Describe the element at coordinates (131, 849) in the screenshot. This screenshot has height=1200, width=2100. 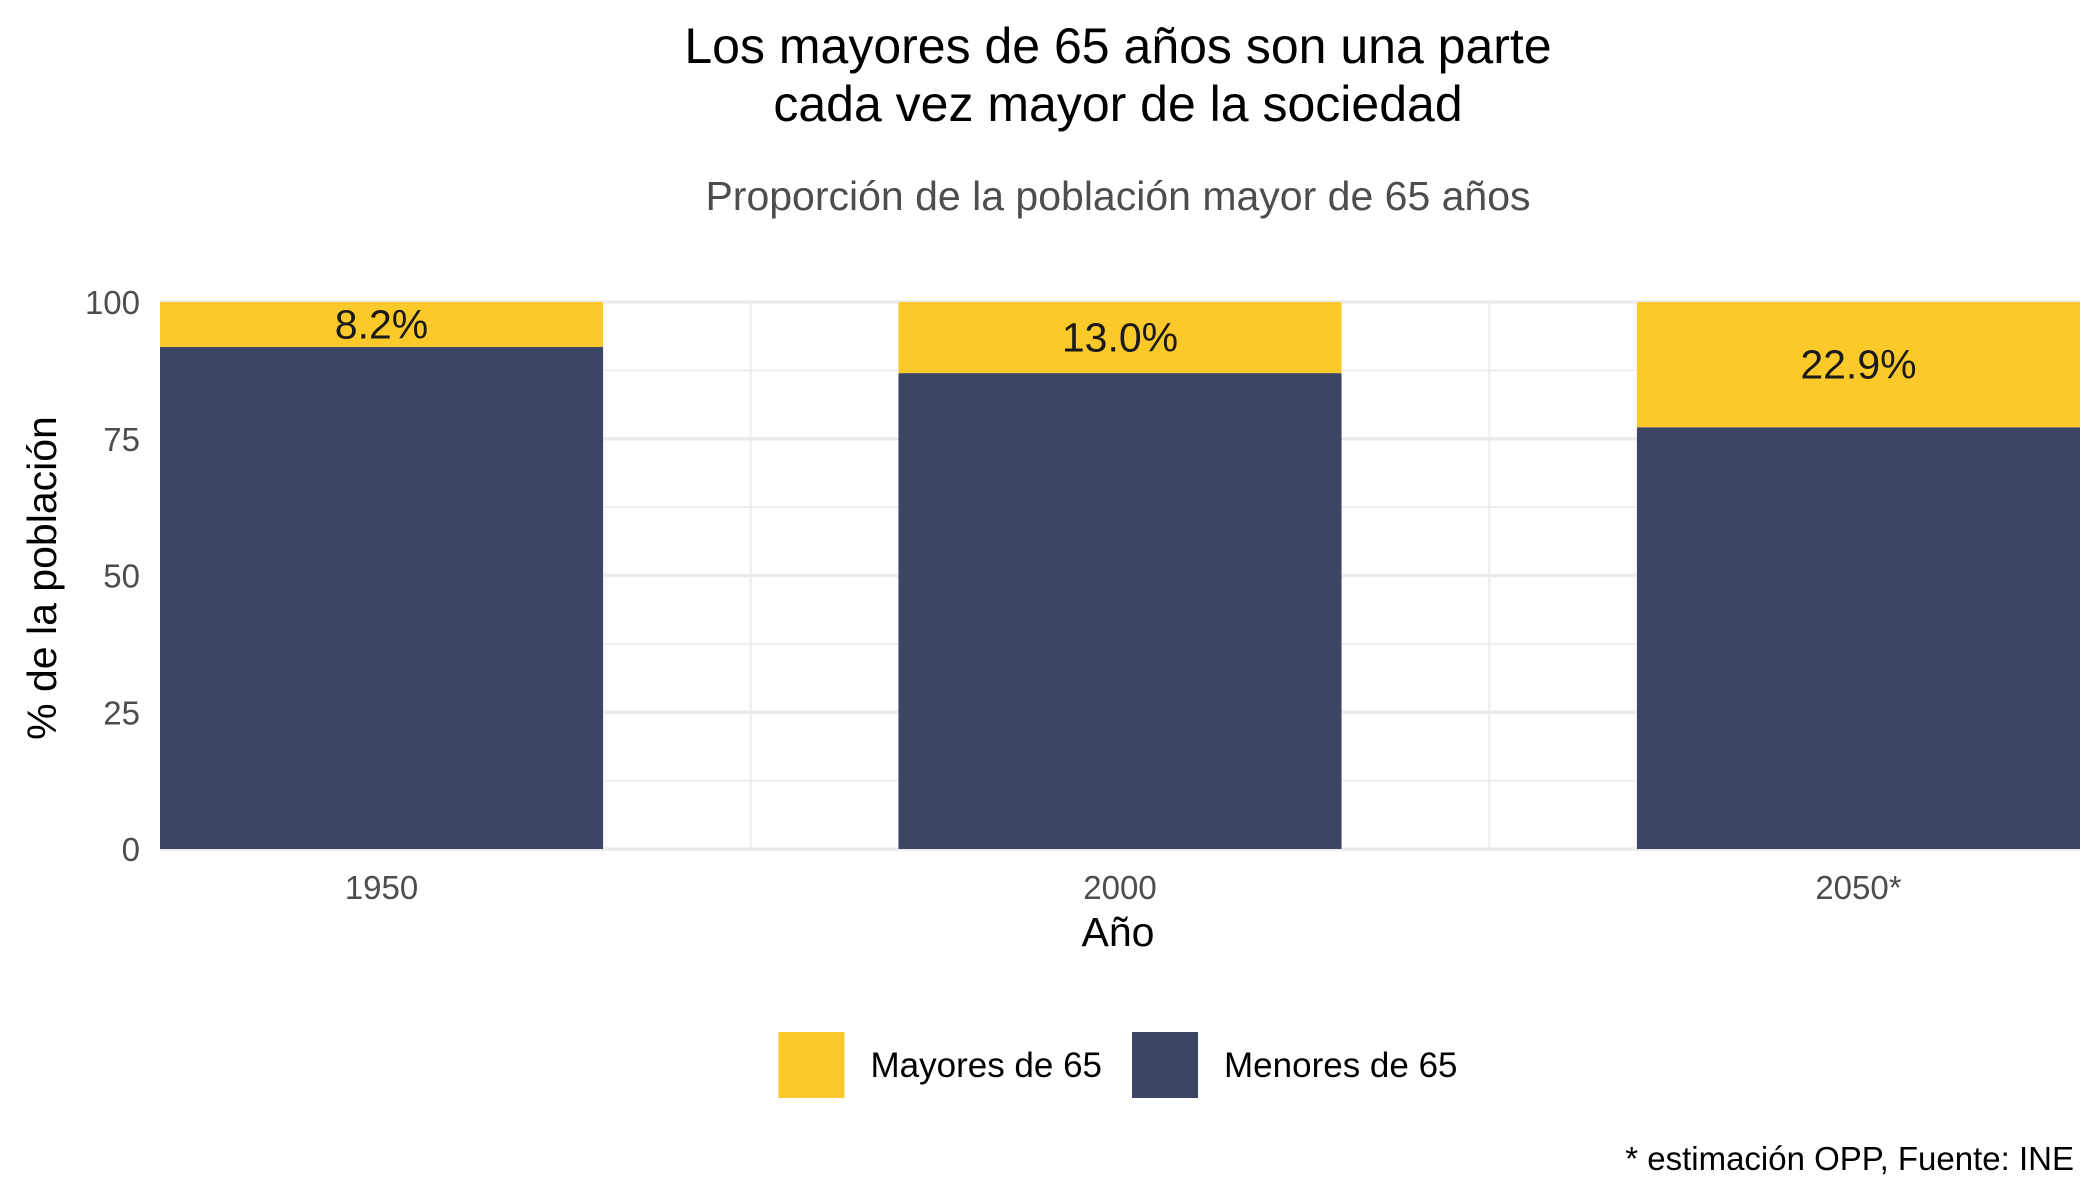
I see `y-tick-label: 0` at that location.